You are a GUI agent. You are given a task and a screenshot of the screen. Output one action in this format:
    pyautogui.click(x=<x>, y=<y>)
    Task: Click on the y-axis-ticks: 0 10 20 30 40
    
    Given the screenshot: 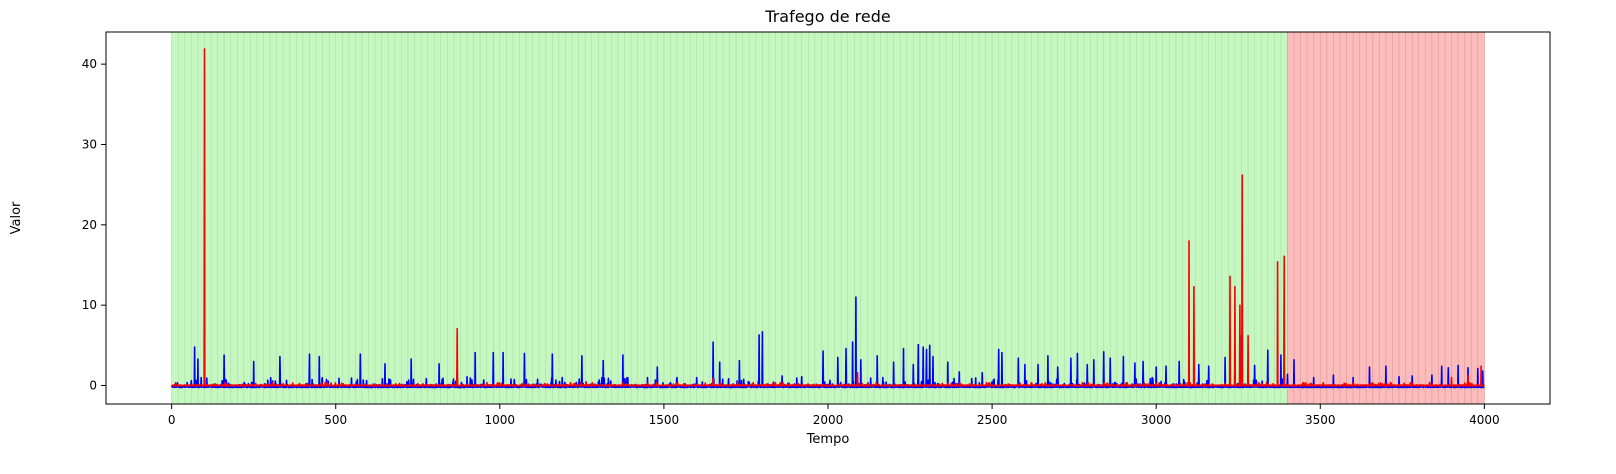 What is the action you would take?
    pyautogui.click(x=94, y=225)
    